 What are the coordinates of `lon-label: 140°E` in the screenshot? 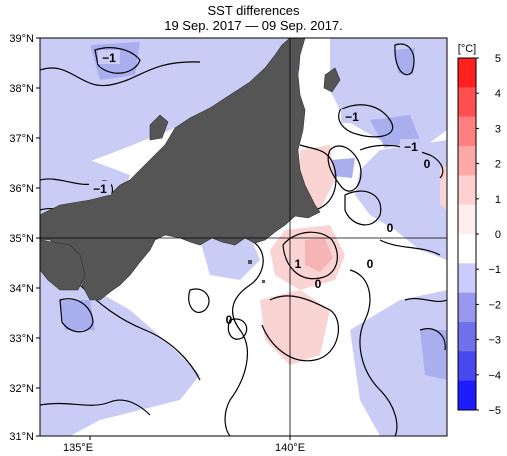 It's located at (290, 448).